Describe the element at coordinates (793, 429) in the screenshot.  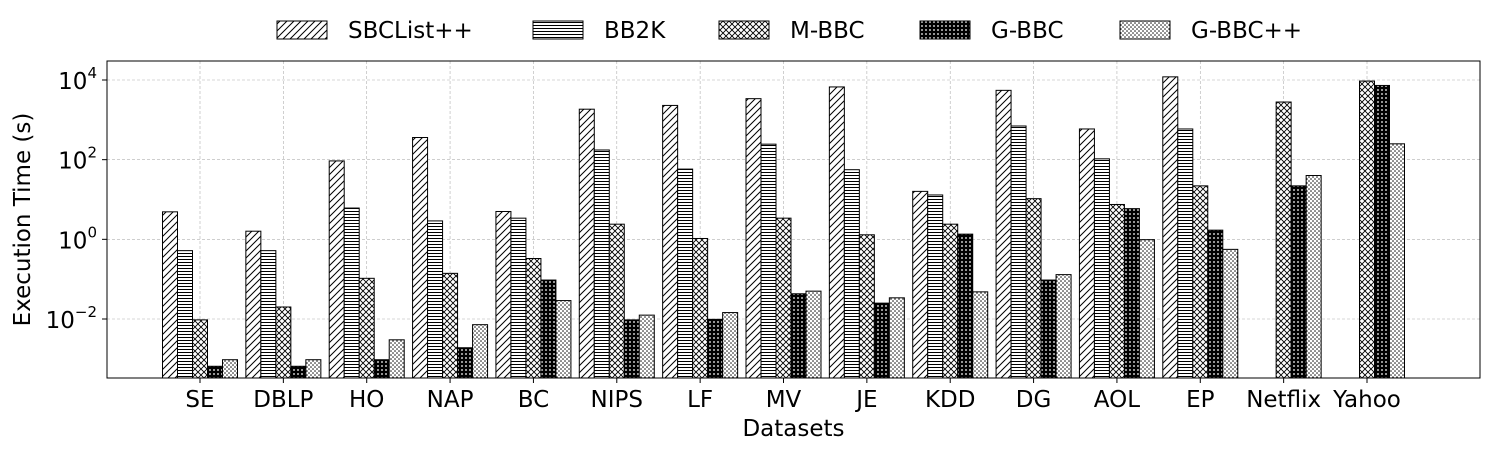
I see `x-axis-label: Datasets` at that location.